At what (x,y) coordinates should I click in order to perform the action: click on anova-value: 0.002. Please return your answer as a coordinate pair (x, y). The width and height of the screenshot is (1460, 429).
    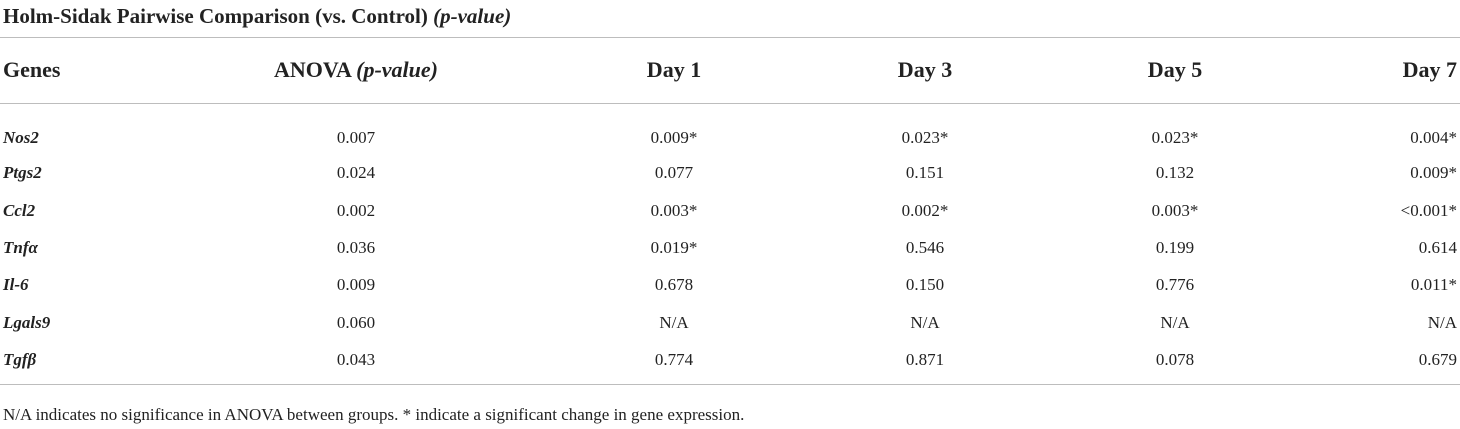
    Looking at the image, I should click on (356, 210).